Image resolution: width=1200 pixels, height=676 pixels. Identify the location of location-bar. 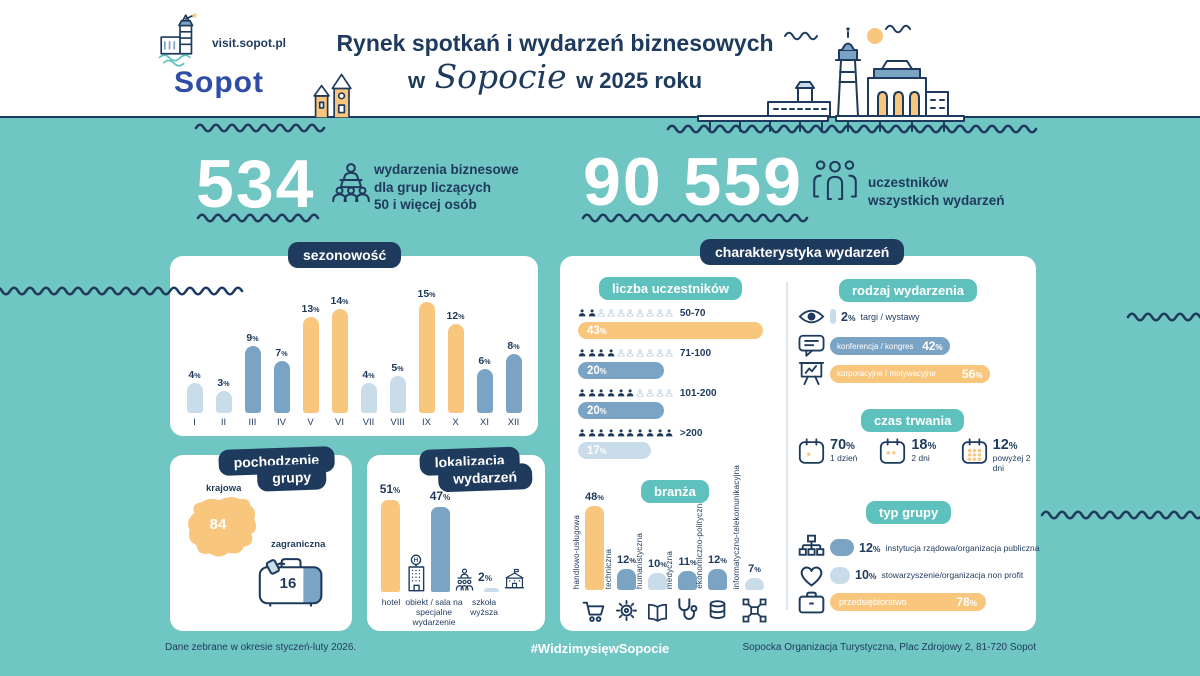
(440, 549).